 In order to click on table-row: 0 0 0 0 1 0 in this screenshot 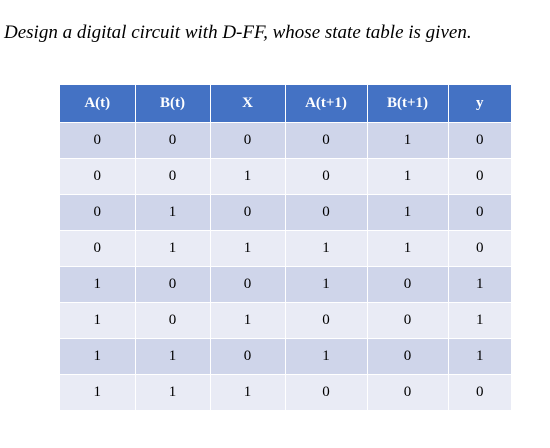, I will do `click(285, 140)`.